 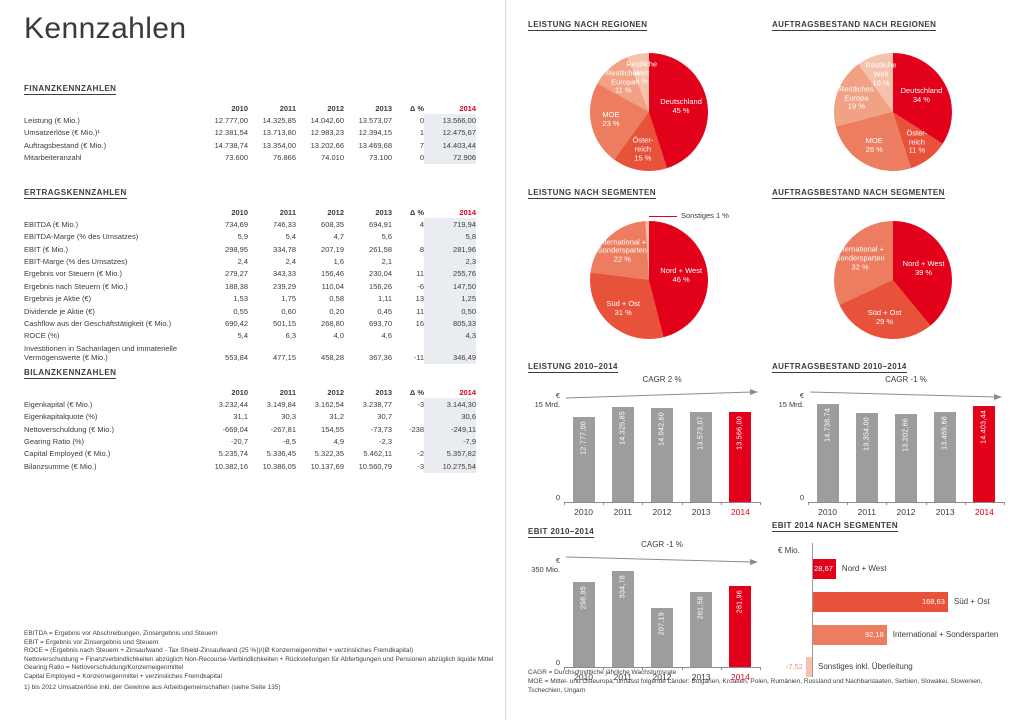 I want to click on table-cell: 73.600, so click(x=236, y=157).